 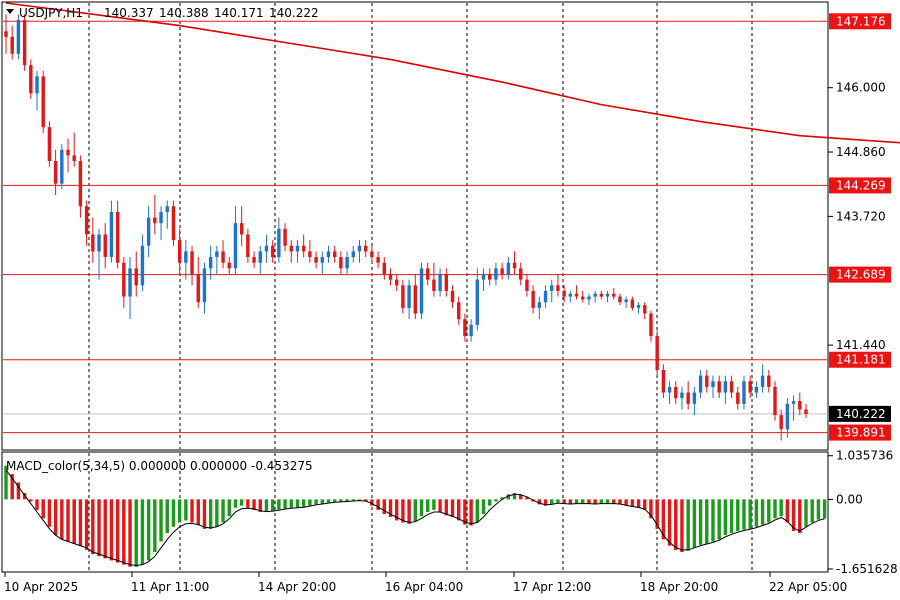 I want to click on macd-axis: 1.035736 0.00 -1.651628, so click(x=863, y=512).